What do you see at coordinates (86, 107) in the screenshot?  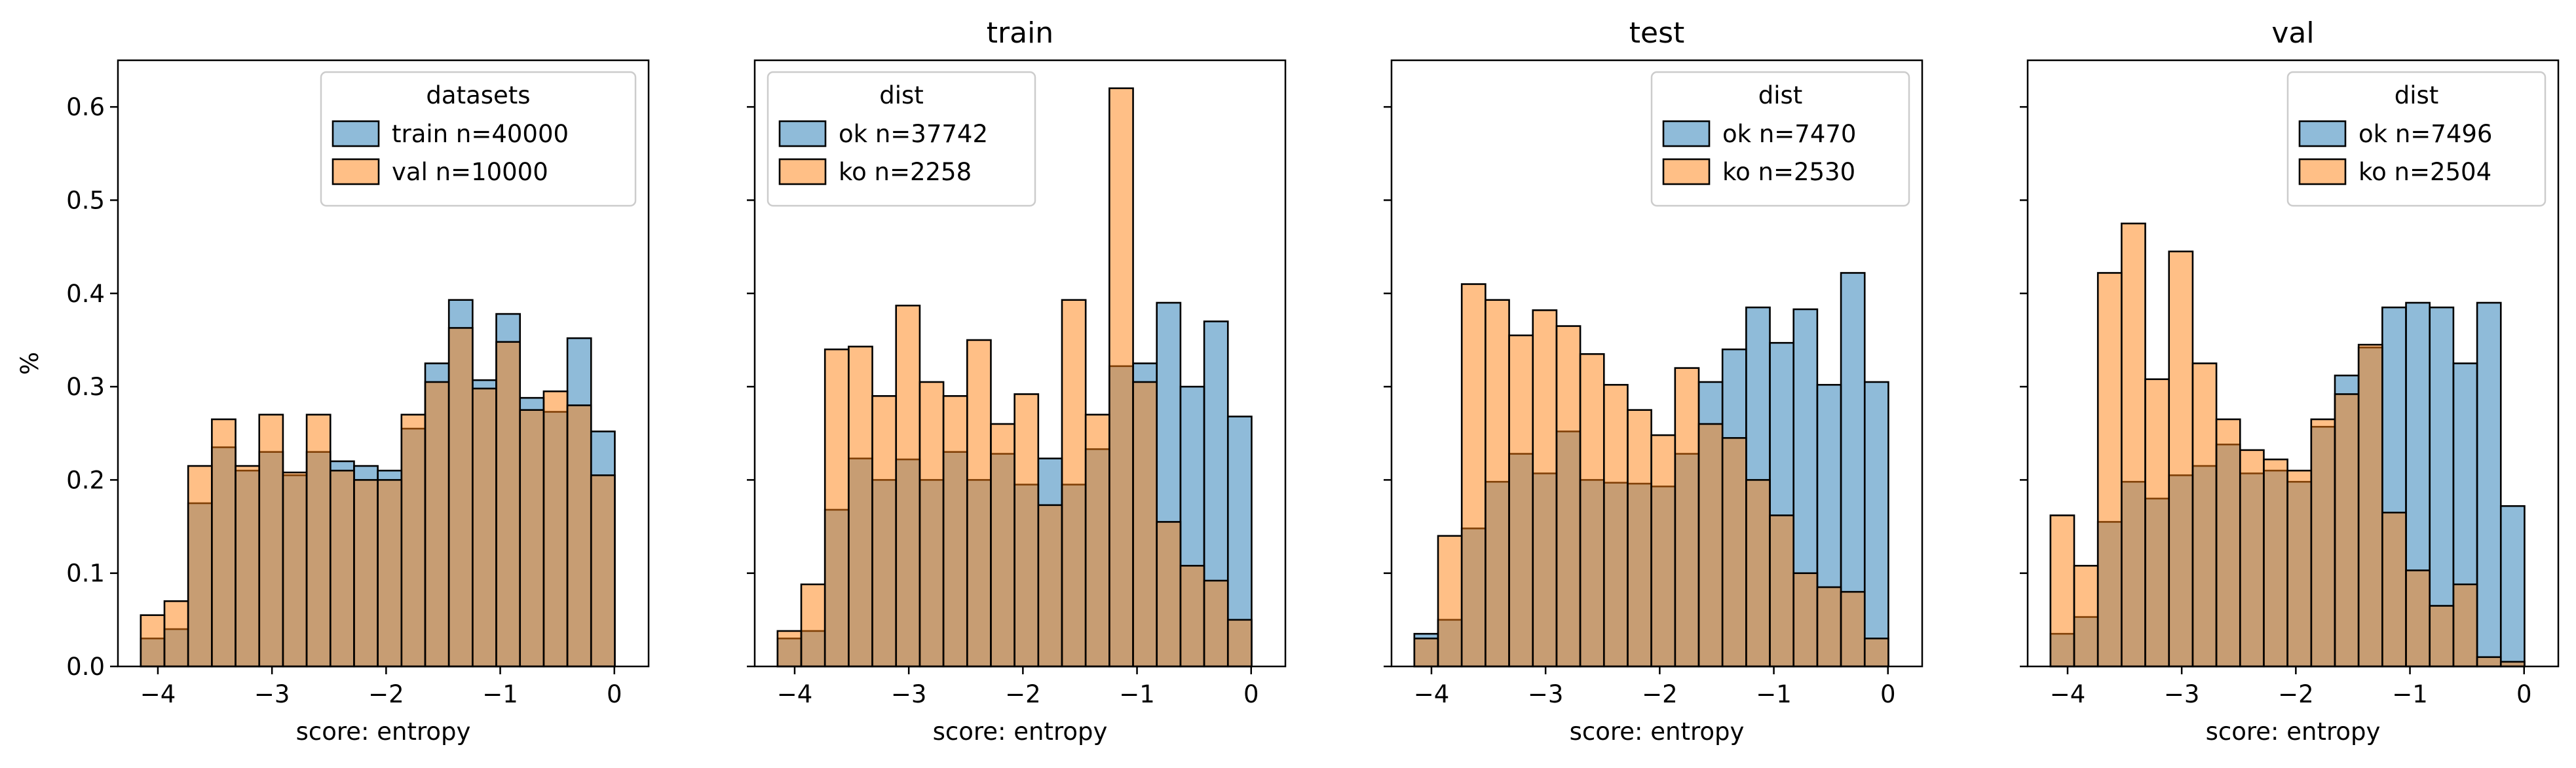 I see `y-tick-label: 0.6` at bounding box center [86, 107].